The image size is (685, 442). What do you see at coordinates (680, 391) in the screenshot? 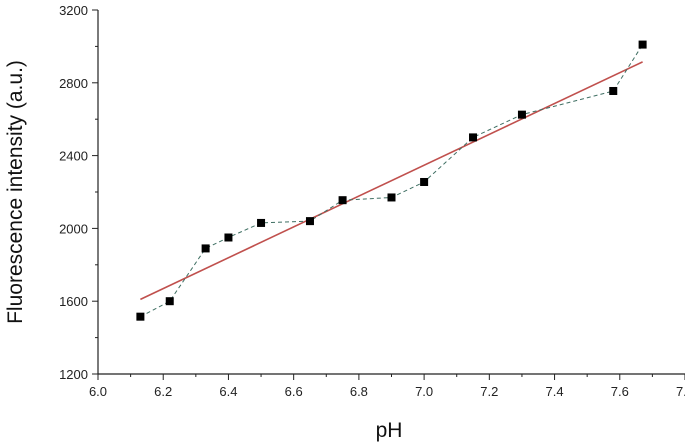
I see `x-tick-label: 7.8` at bounding box center [680, 391].